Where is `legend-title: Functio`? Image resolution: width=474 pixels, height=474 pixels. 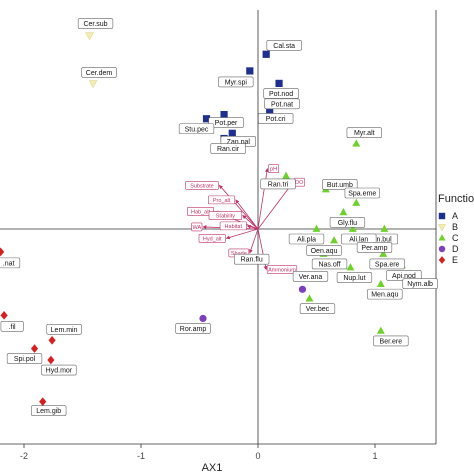
legend-title: Functio is located at coordinates (456, 199).